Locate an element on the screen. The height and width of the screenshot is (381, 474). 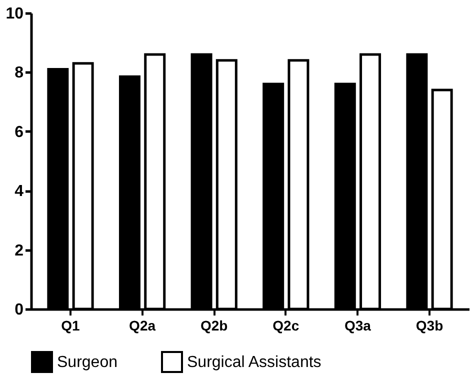
x-tick-label: Q3a is located at coordinates (358, 326).